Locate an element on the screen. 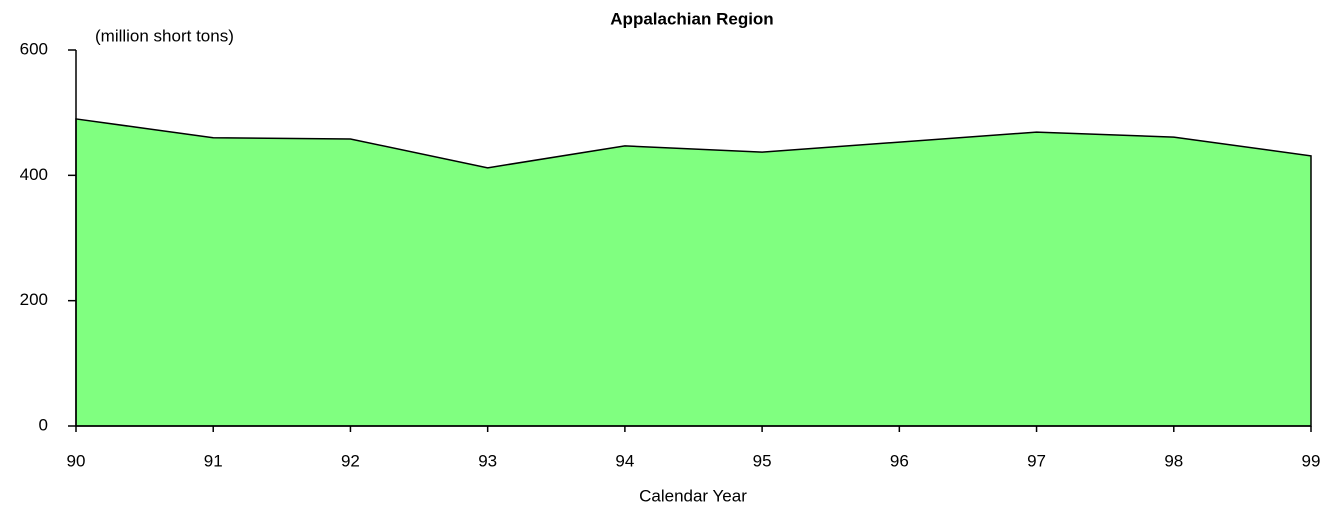 The width and height of the screenshot is (1325, 509). x-tick-label: 99 is located at coordinates (1311, 460).